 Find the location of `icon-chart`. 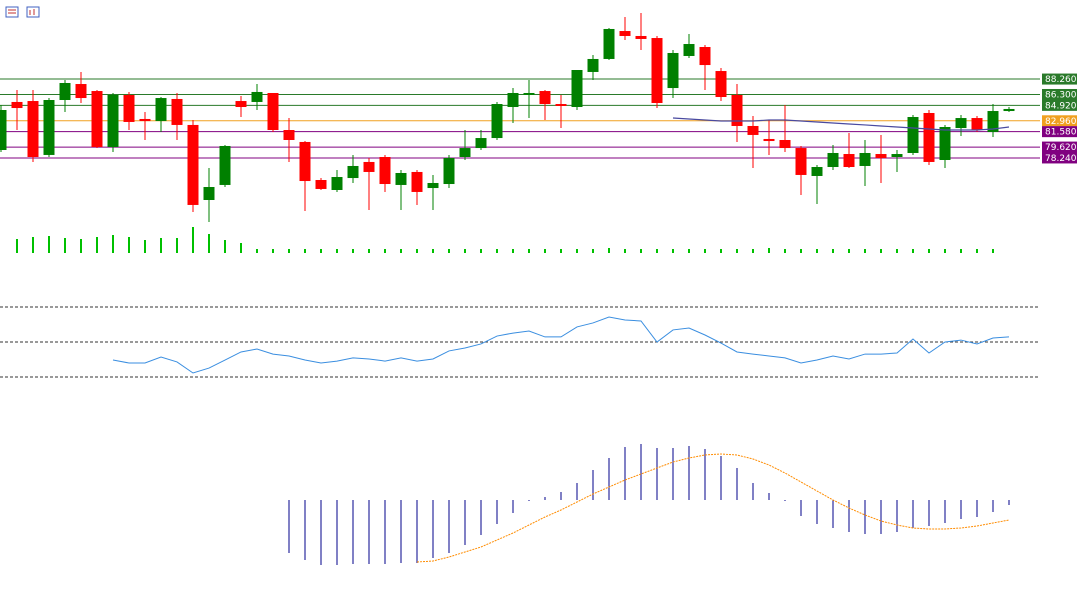

icon-chart is located at coordinates (33, 12).